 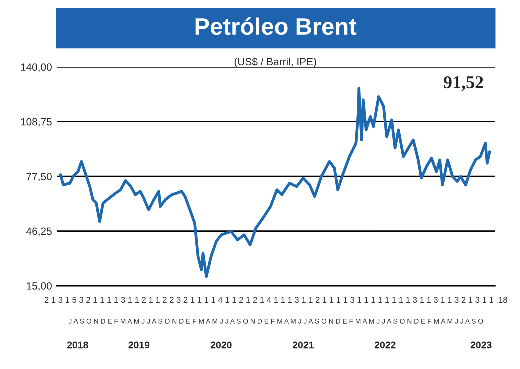 What do you see at coordinates (303, 345) in the screenshot?
I see `x-tick-label: 2021` at bounding box center [303, 345].